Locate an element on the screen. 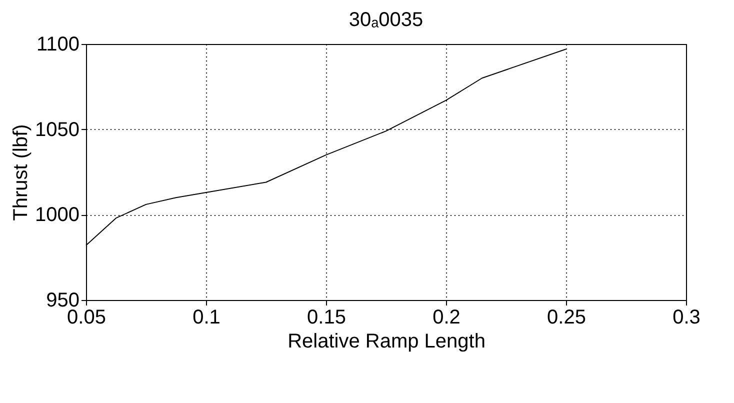 The width and height of the screenshot is (734, 403). y-tick-label: 1000 is located at coordinates (57, 215).